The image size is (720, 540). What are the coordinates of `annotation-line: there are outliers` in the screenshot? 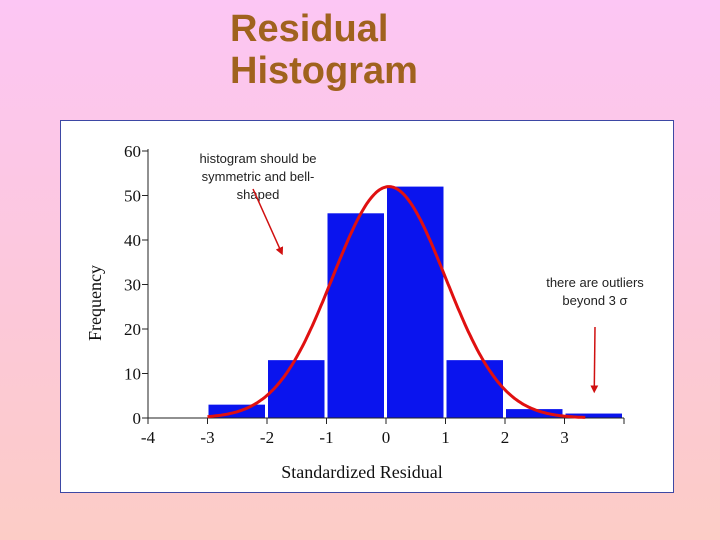 It's located at (595, 282).